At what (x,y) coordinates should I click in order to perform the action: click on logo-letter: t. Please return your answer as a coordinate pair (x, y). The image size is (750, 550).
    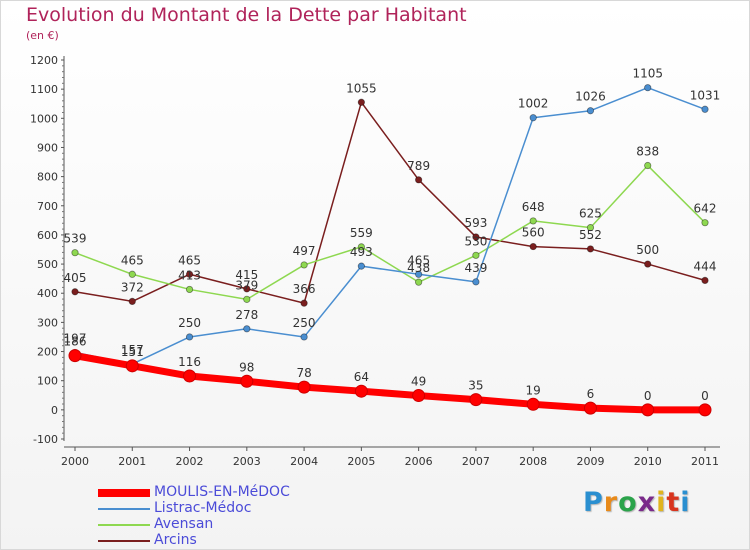
    Looking at the image, I should click on (673, 502).